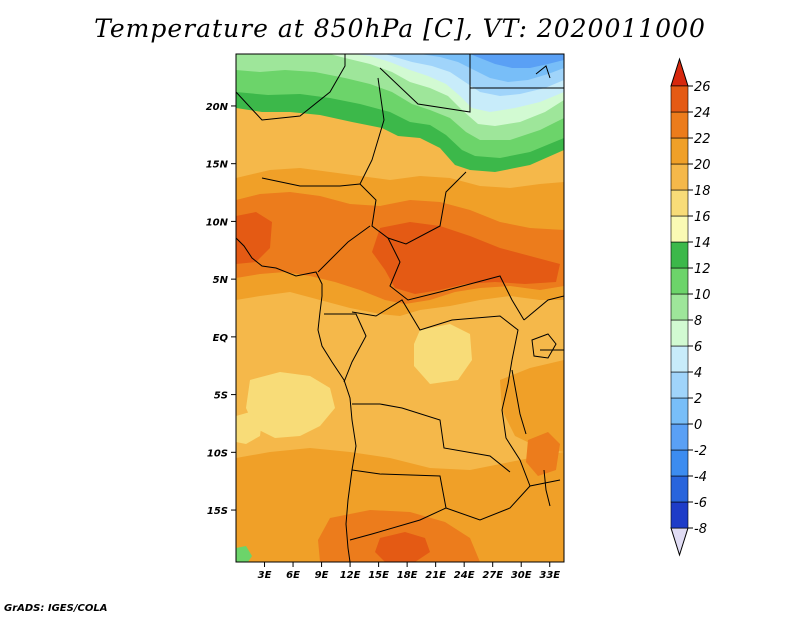 Image resolution: width=800 pixels, height=618 pixels. What do you see at coordinates (217, 511) in the screenshot?
I see `lat-tick-label: 15S` at bounding box center [217, 511].